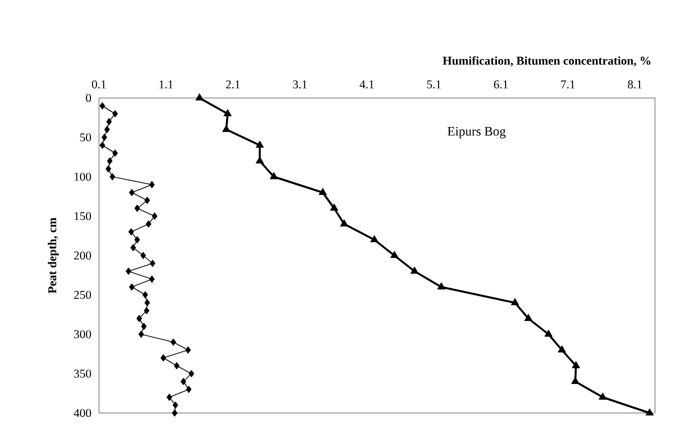  Describe the element at coordinates (83, 255) in the screenshot. I see `y-tick-label: 200` at that location.